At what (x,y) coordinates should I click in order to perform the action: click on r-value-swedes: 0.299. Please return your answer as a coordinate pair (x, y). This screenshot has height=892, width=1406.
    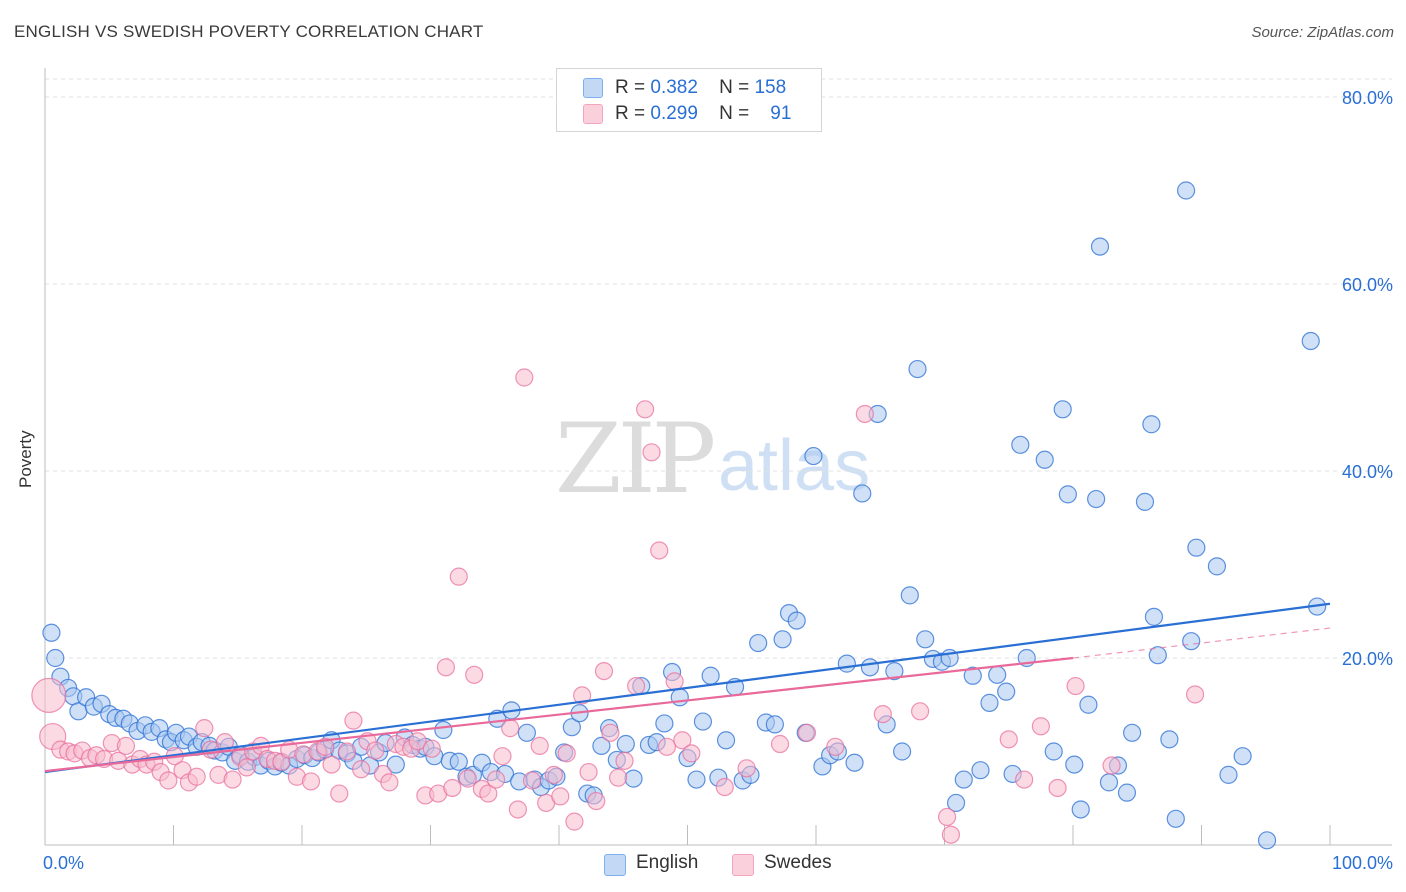
    Looking at the image, I should click on (674, 113).